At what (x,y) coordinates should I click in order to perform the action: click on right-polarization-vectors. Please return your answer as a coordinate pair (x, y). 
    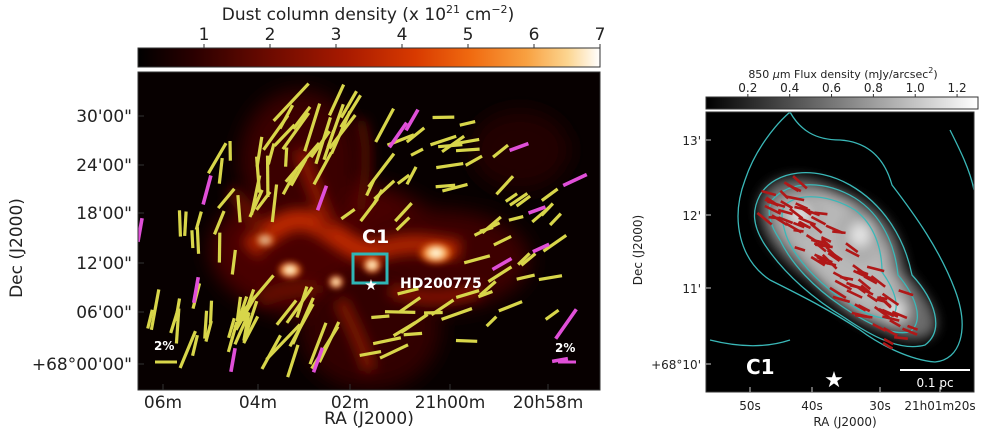
    Looking at the image, I should click on (837, 262).